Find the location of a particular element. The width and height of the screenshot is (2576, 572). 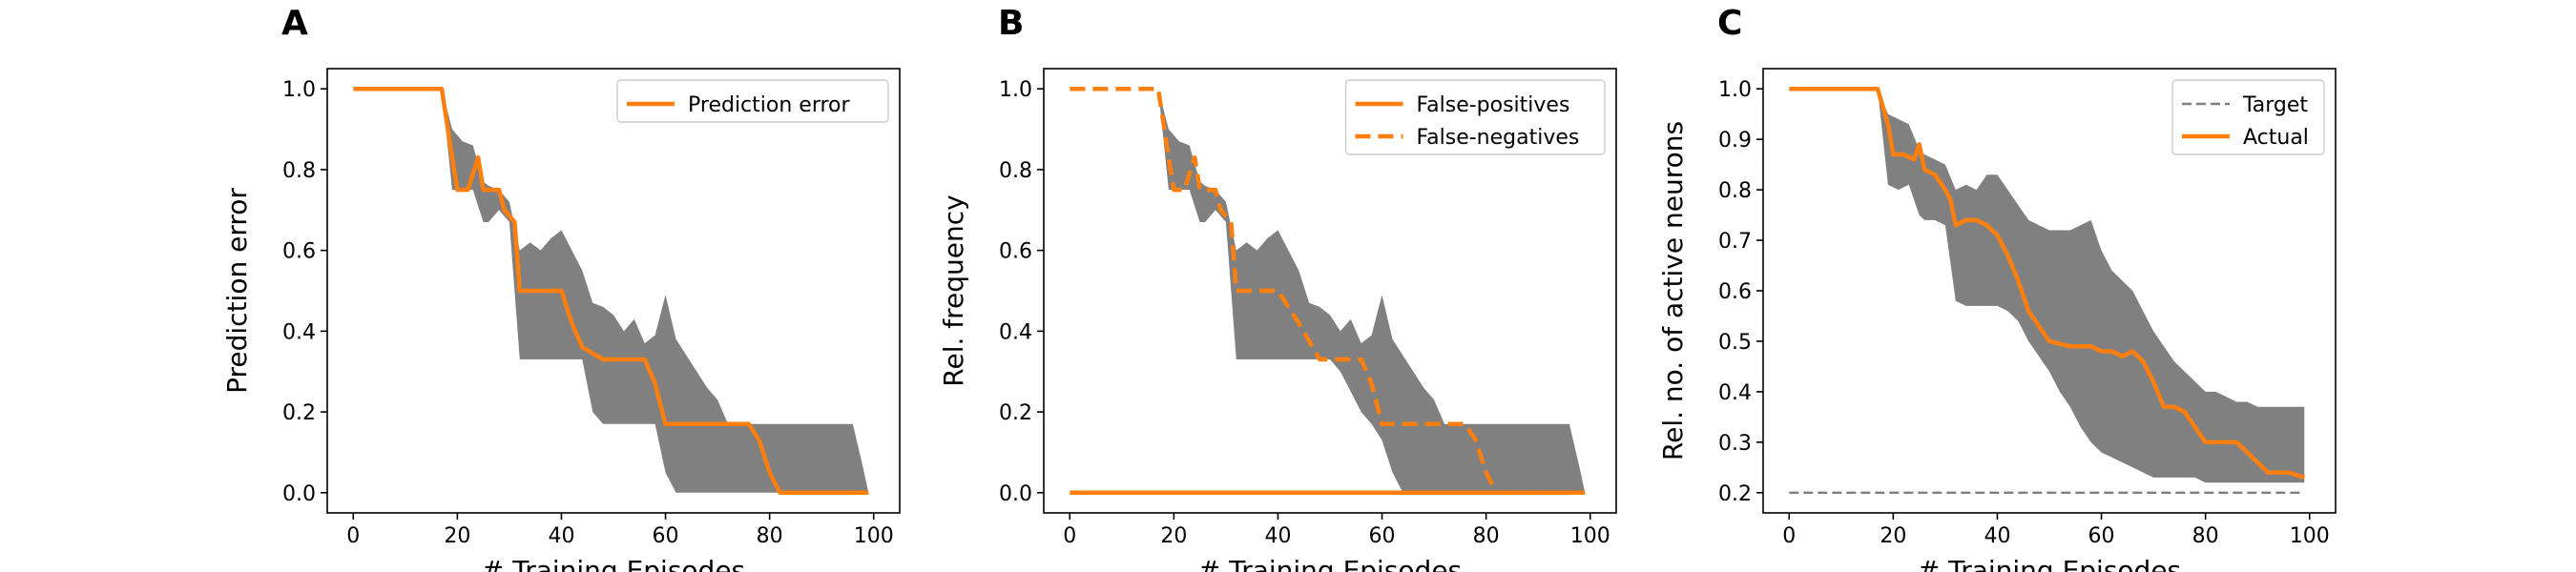

y-tick-label: 0.9 is located at coordinates (1735, 141).